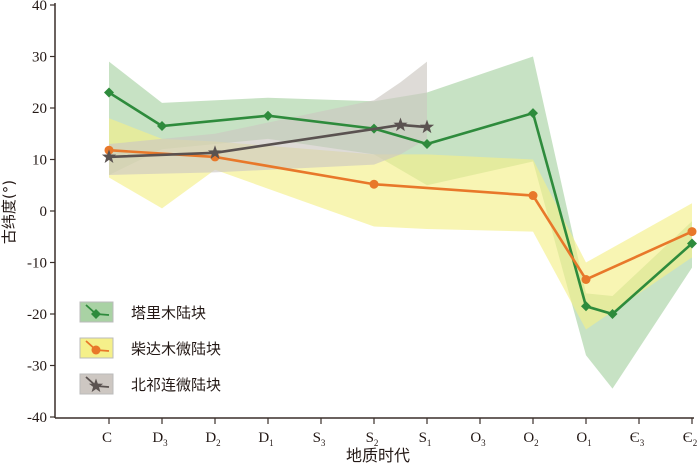 The width and height of the screenshot is (700, 471). Describe the element at coordinates (9, 212) in the screenshot. I see `y-axis-label: 古纬度(°)` at that location.